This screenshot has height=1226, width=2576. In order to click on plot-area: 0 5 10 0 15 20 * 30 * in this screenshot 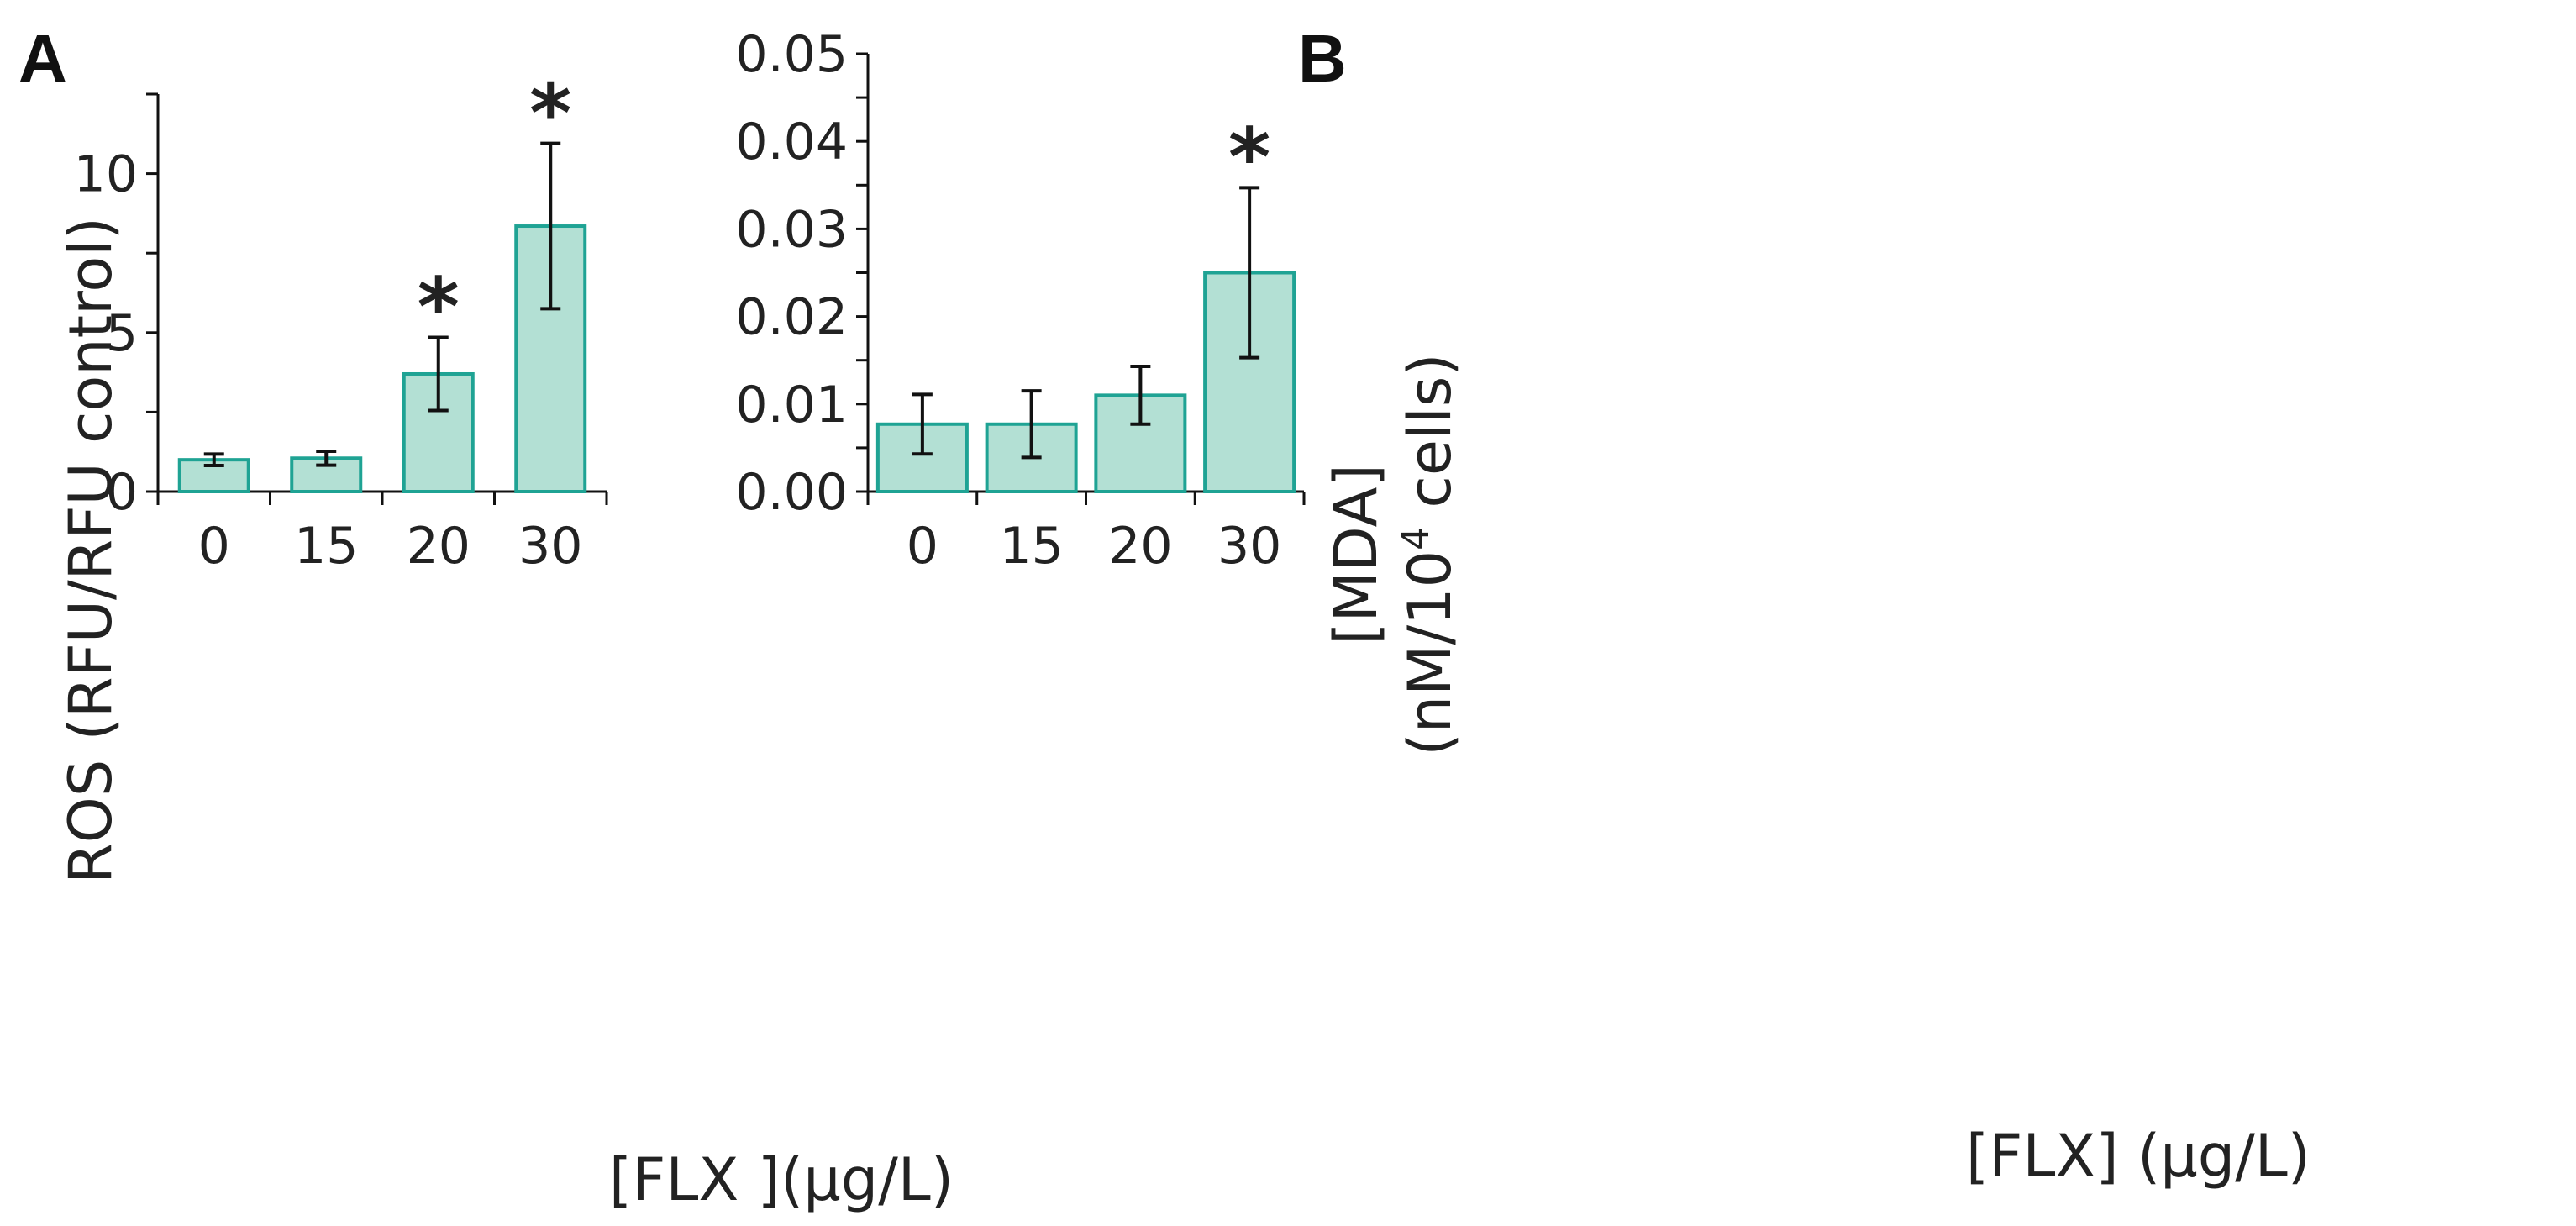, I will do `click(341, 321)`.